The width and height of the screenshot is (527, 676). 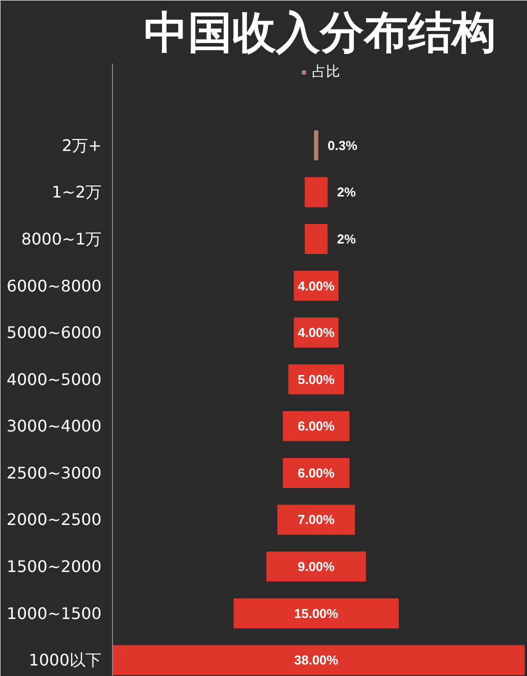 I want to click on category-label: 2万+, so click(x=82, y=145).